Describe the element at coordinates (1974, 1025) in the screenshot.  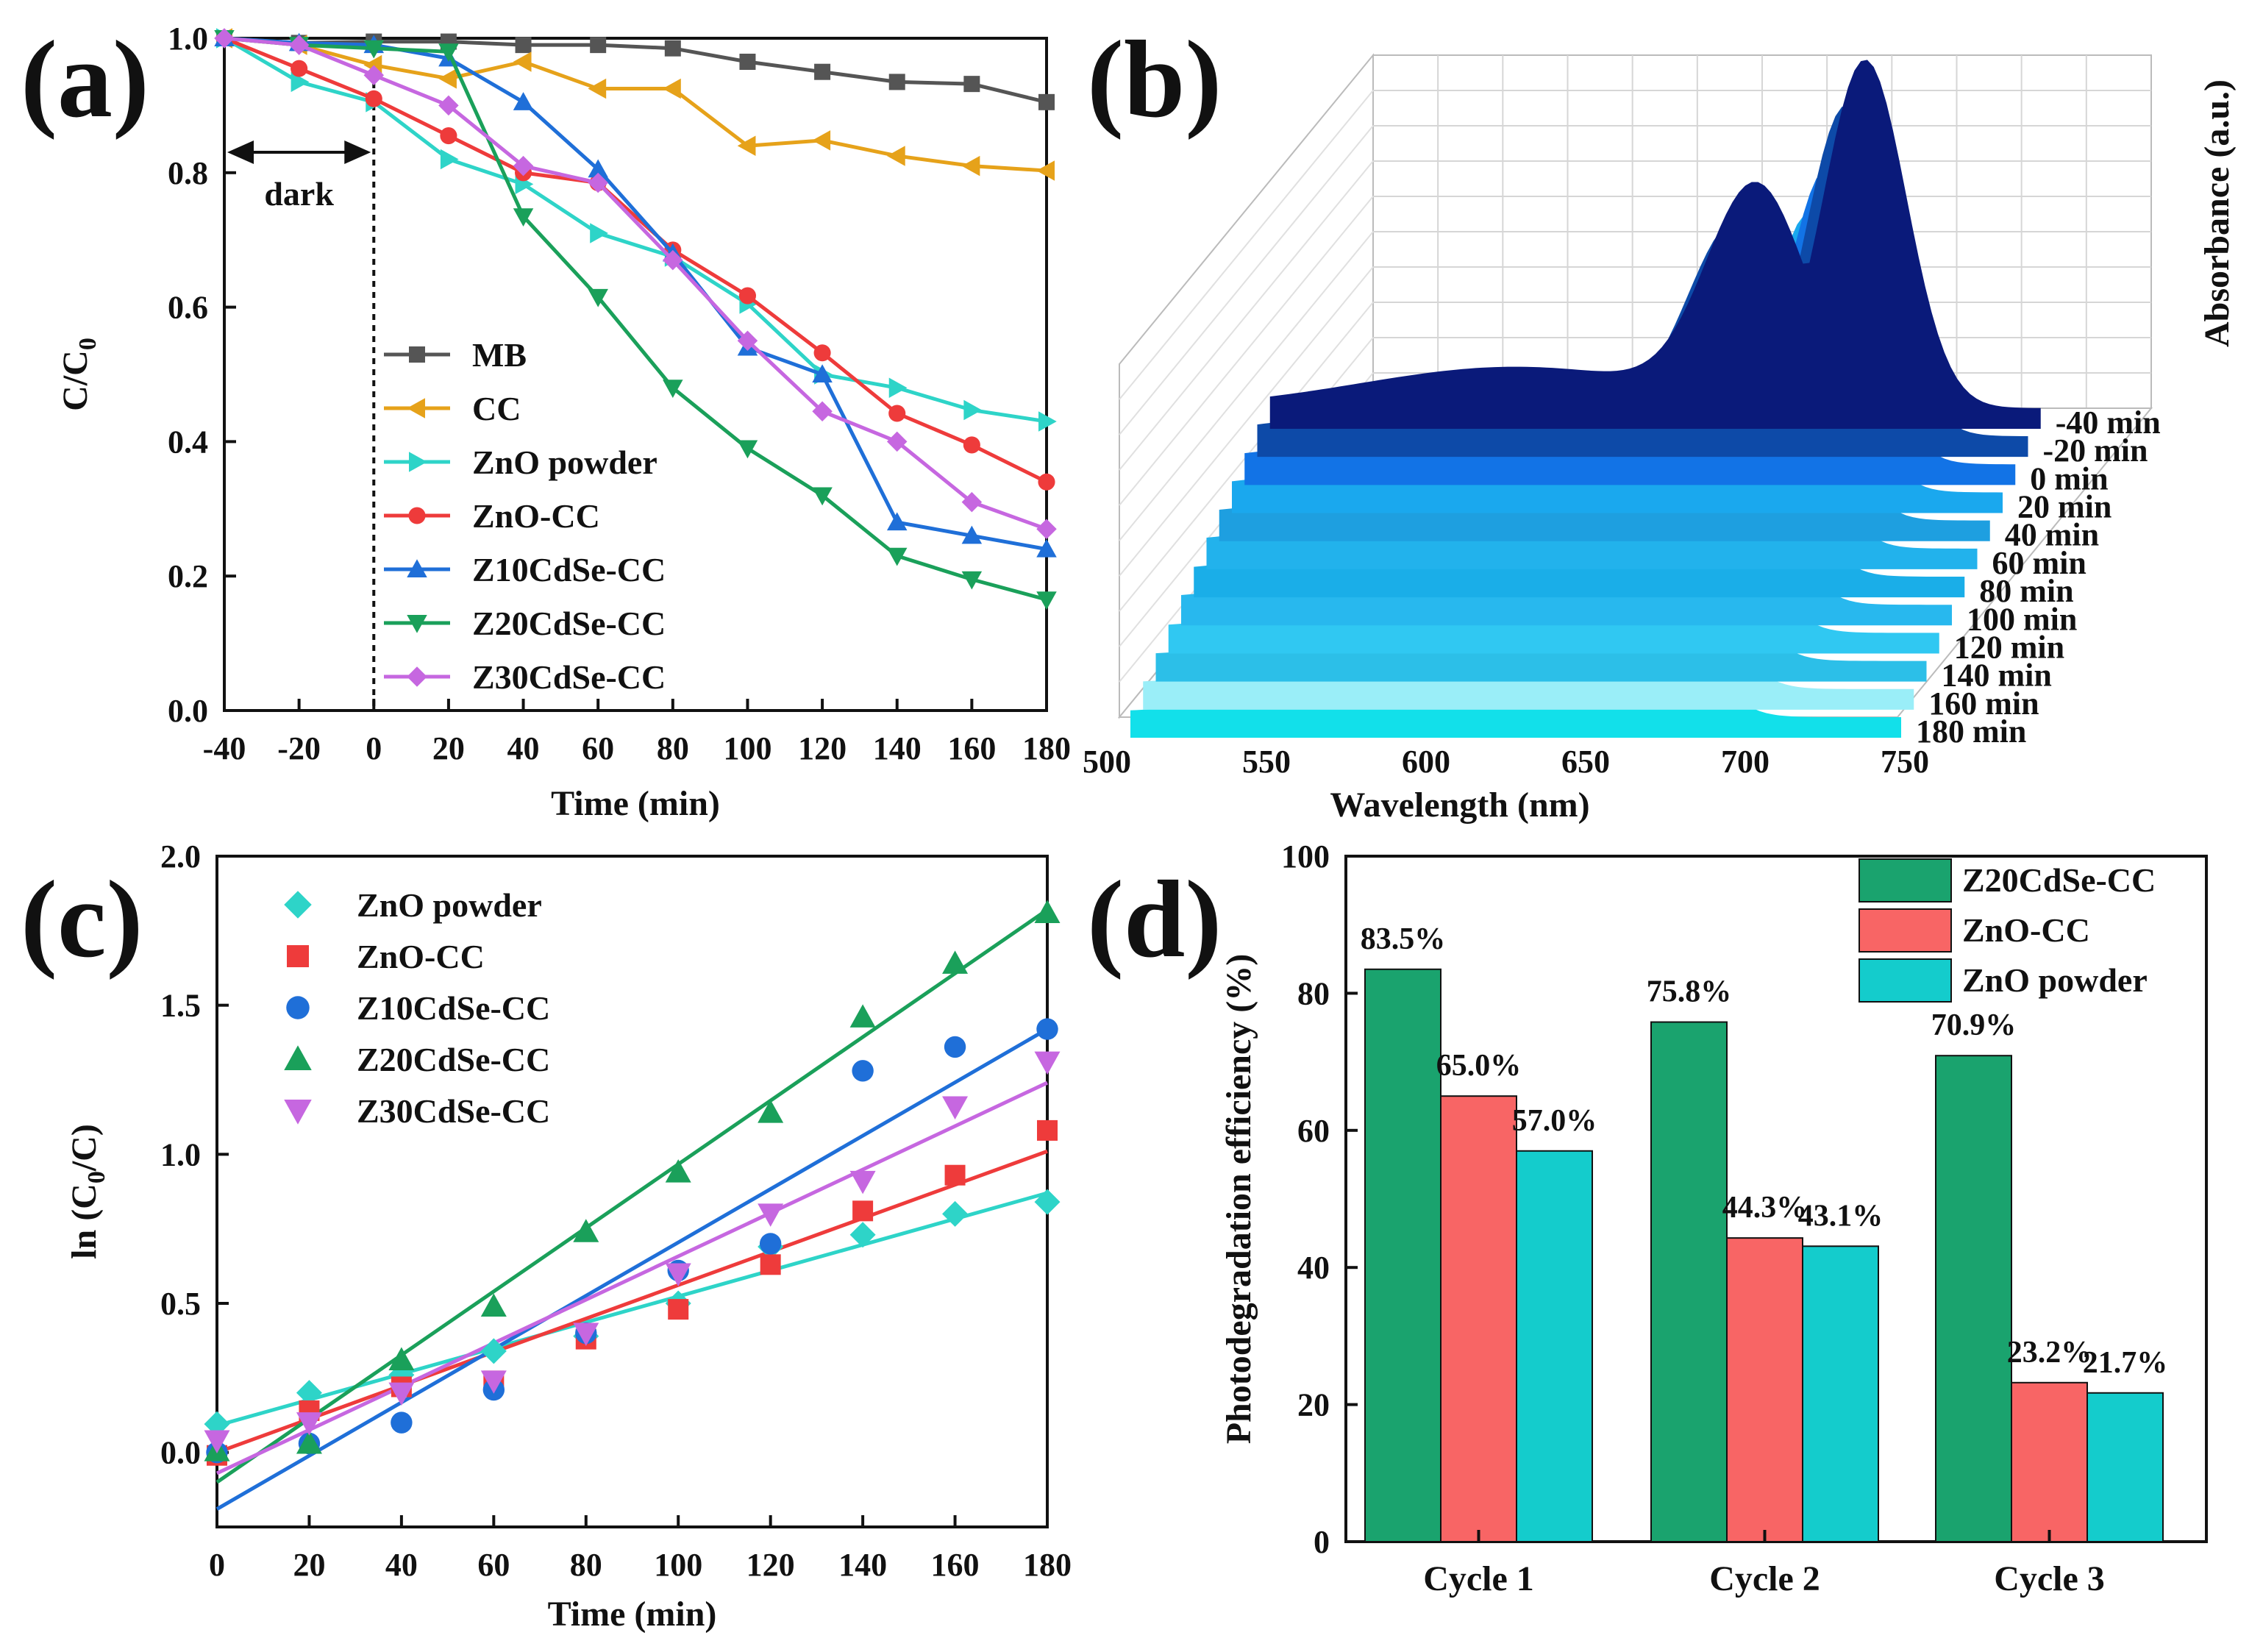
I see `bar-value-label-d: 70.9%` at that location.